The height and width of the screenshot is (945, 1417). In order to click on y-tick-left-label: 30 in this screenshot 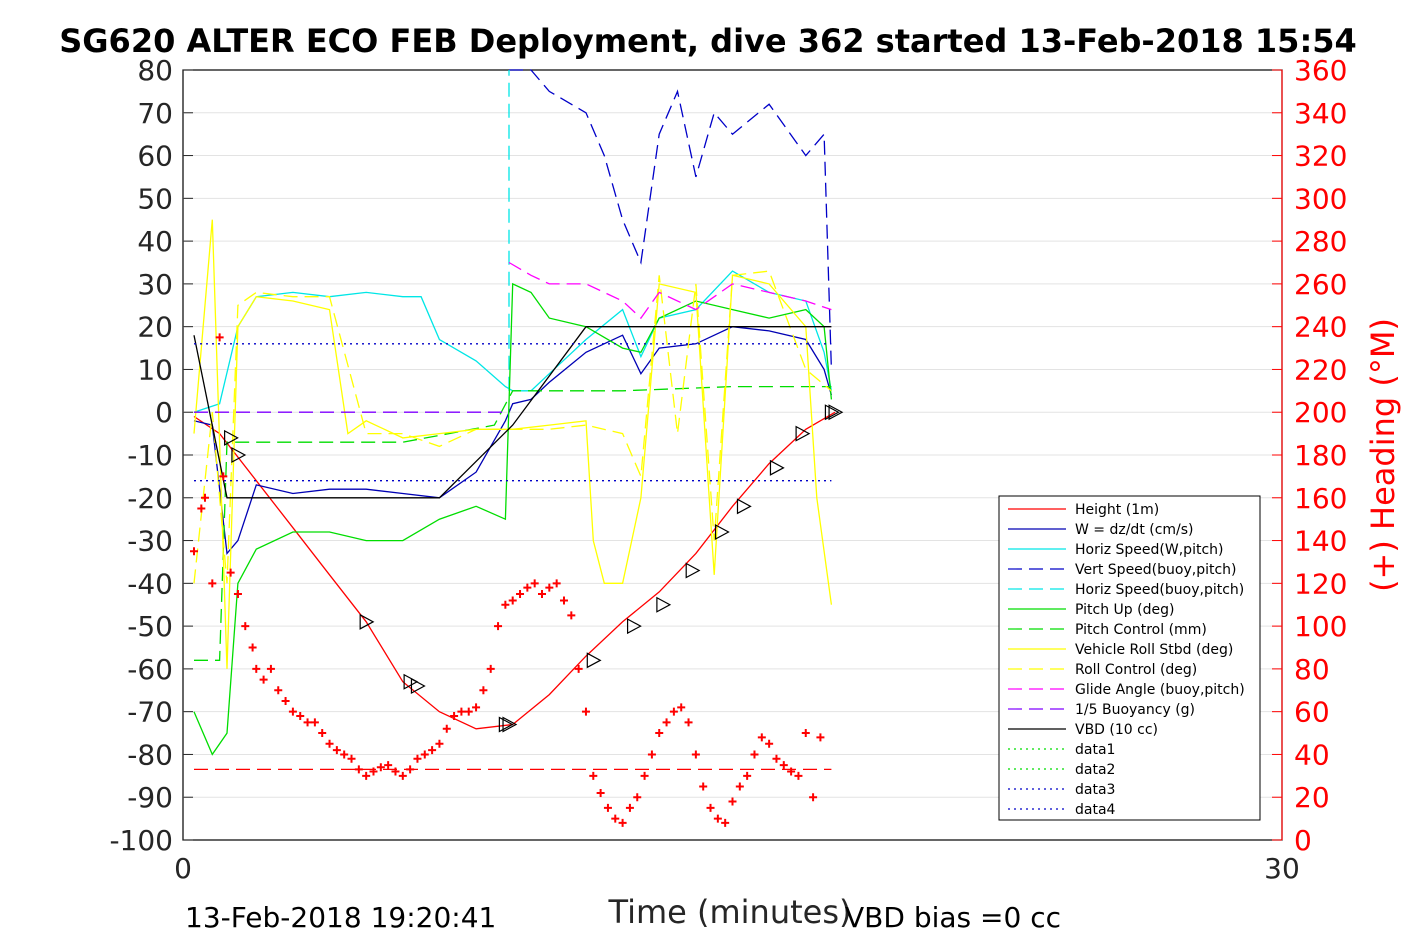, I will do `click(155, 284)`.